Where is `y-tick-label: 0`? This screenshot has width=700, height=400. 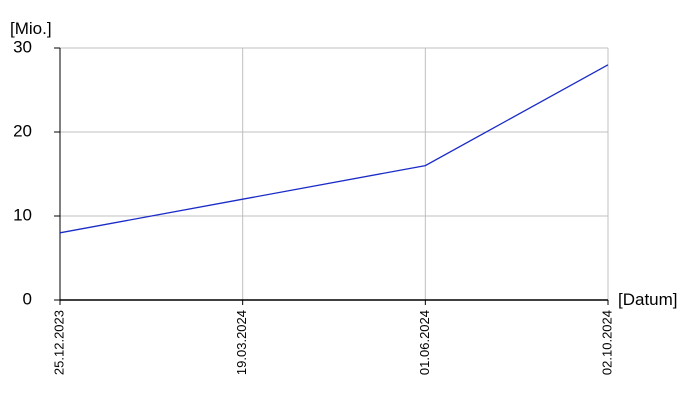
y-tick-label: 0 is located at coordinates (27, 298).